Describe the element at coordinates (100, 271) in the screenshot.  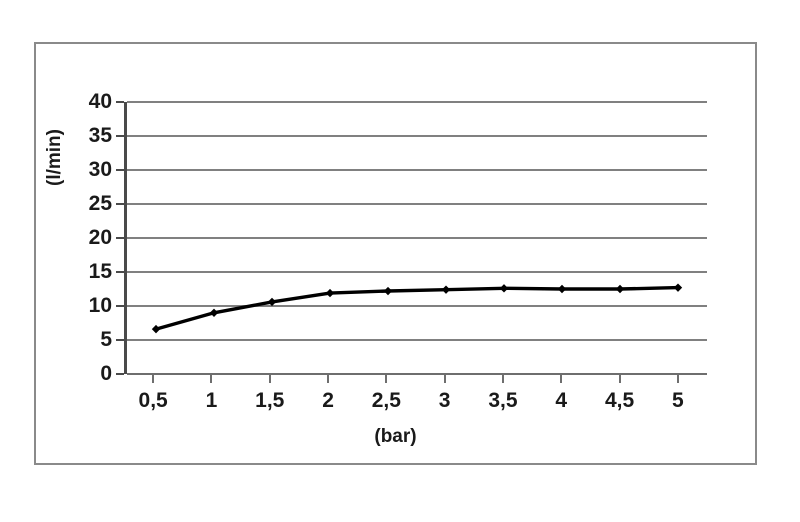
I see `y-axis-tick-label: 15` at that location.